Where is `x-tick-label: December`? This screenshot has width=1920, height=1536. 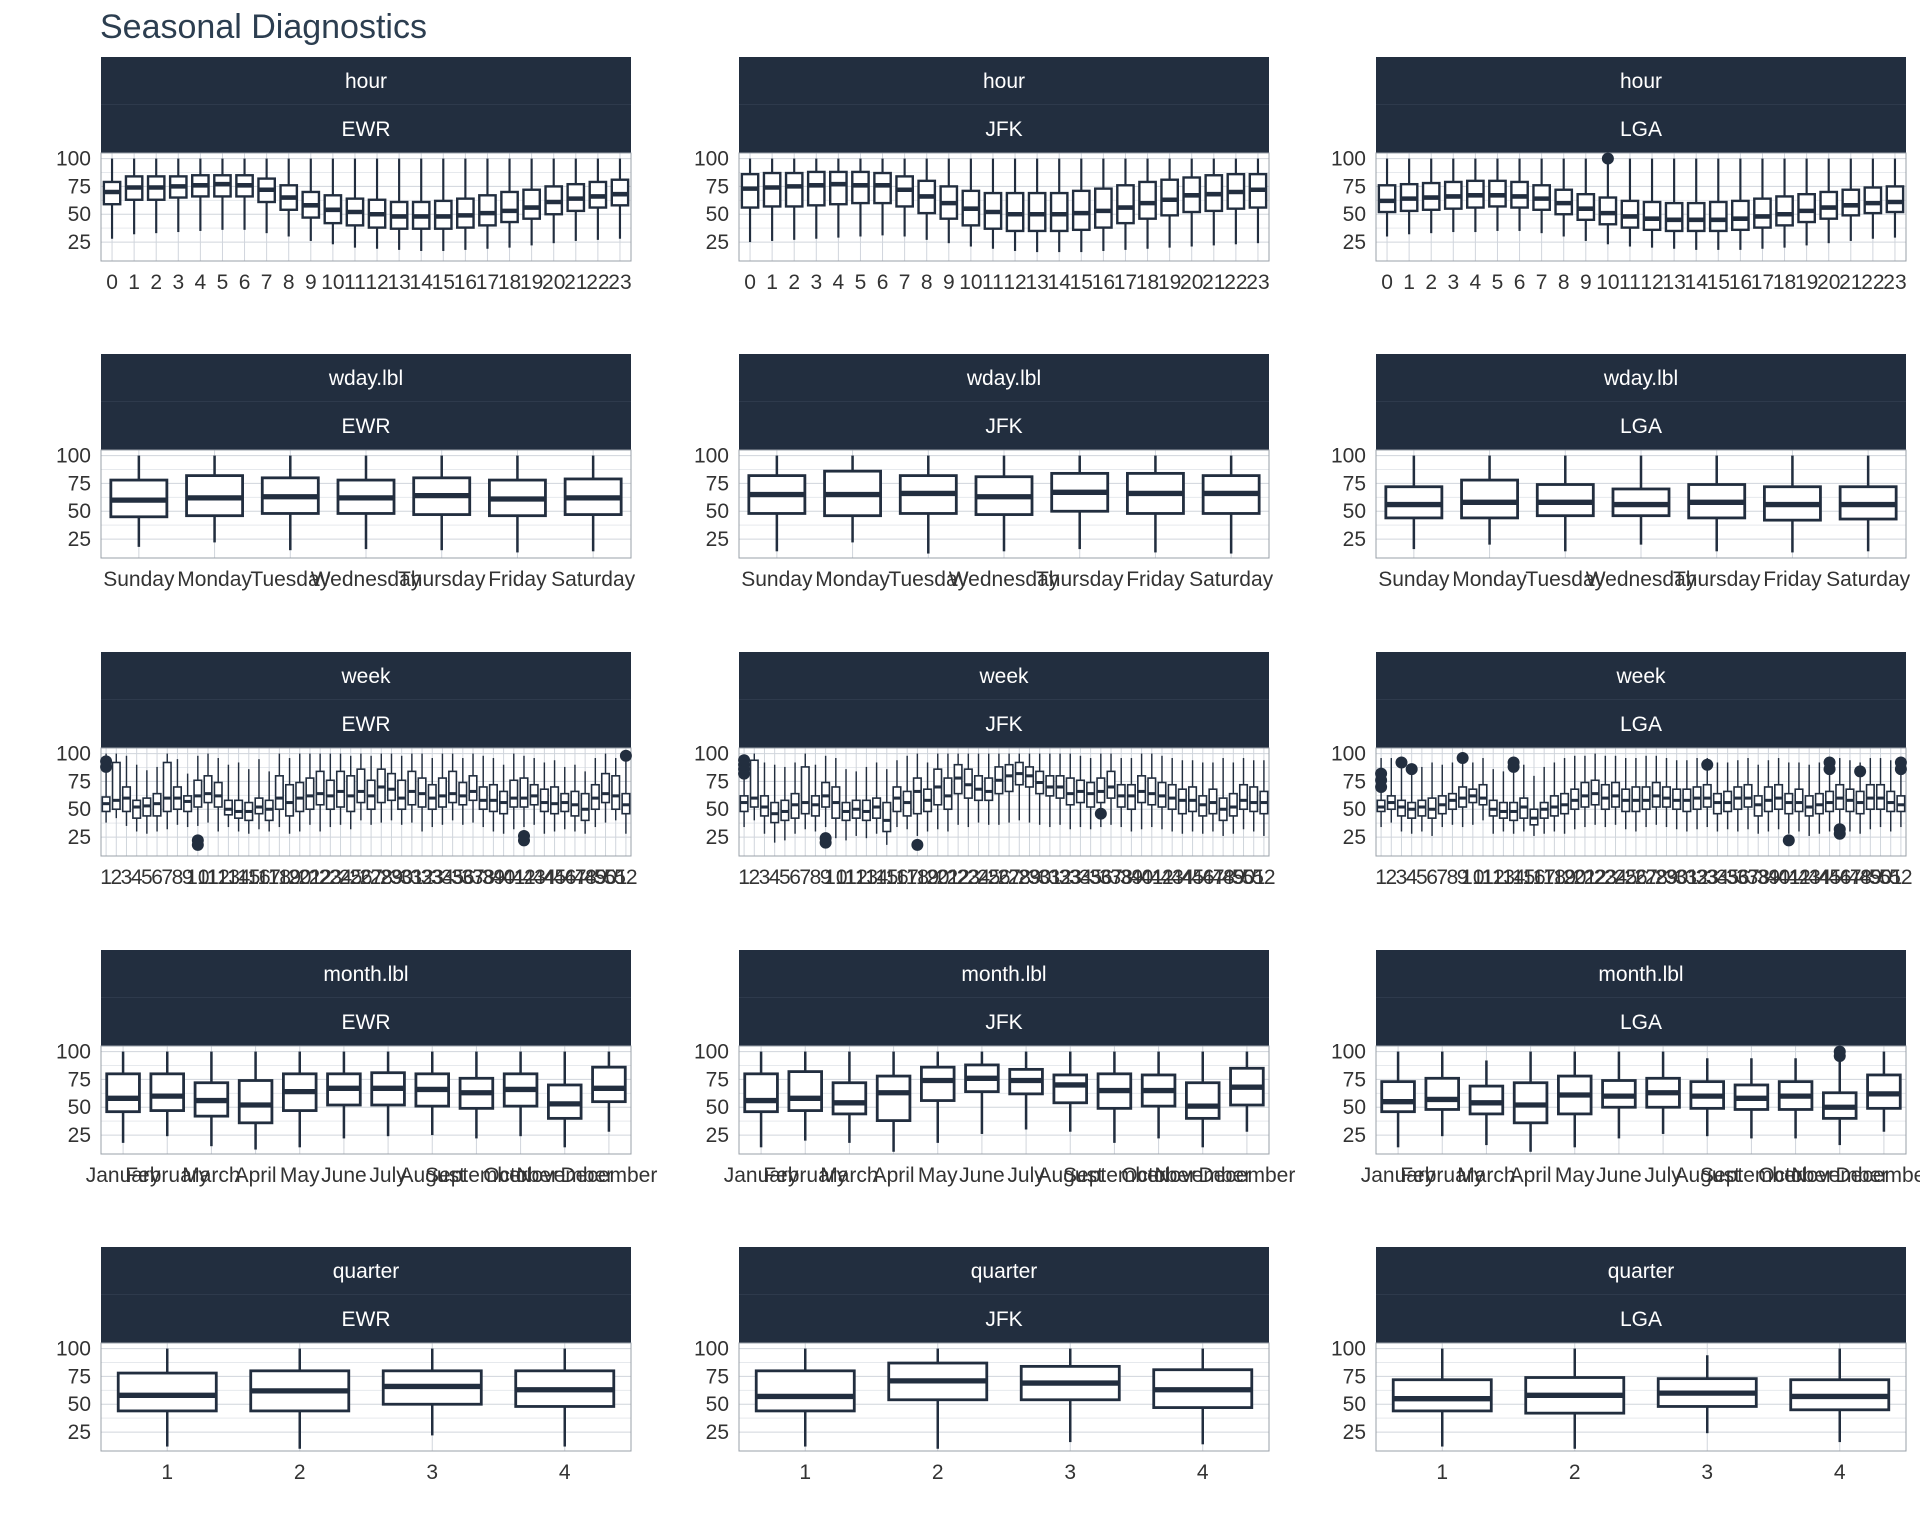 x-tick-label: December is located at coordinates (1246, 1175).